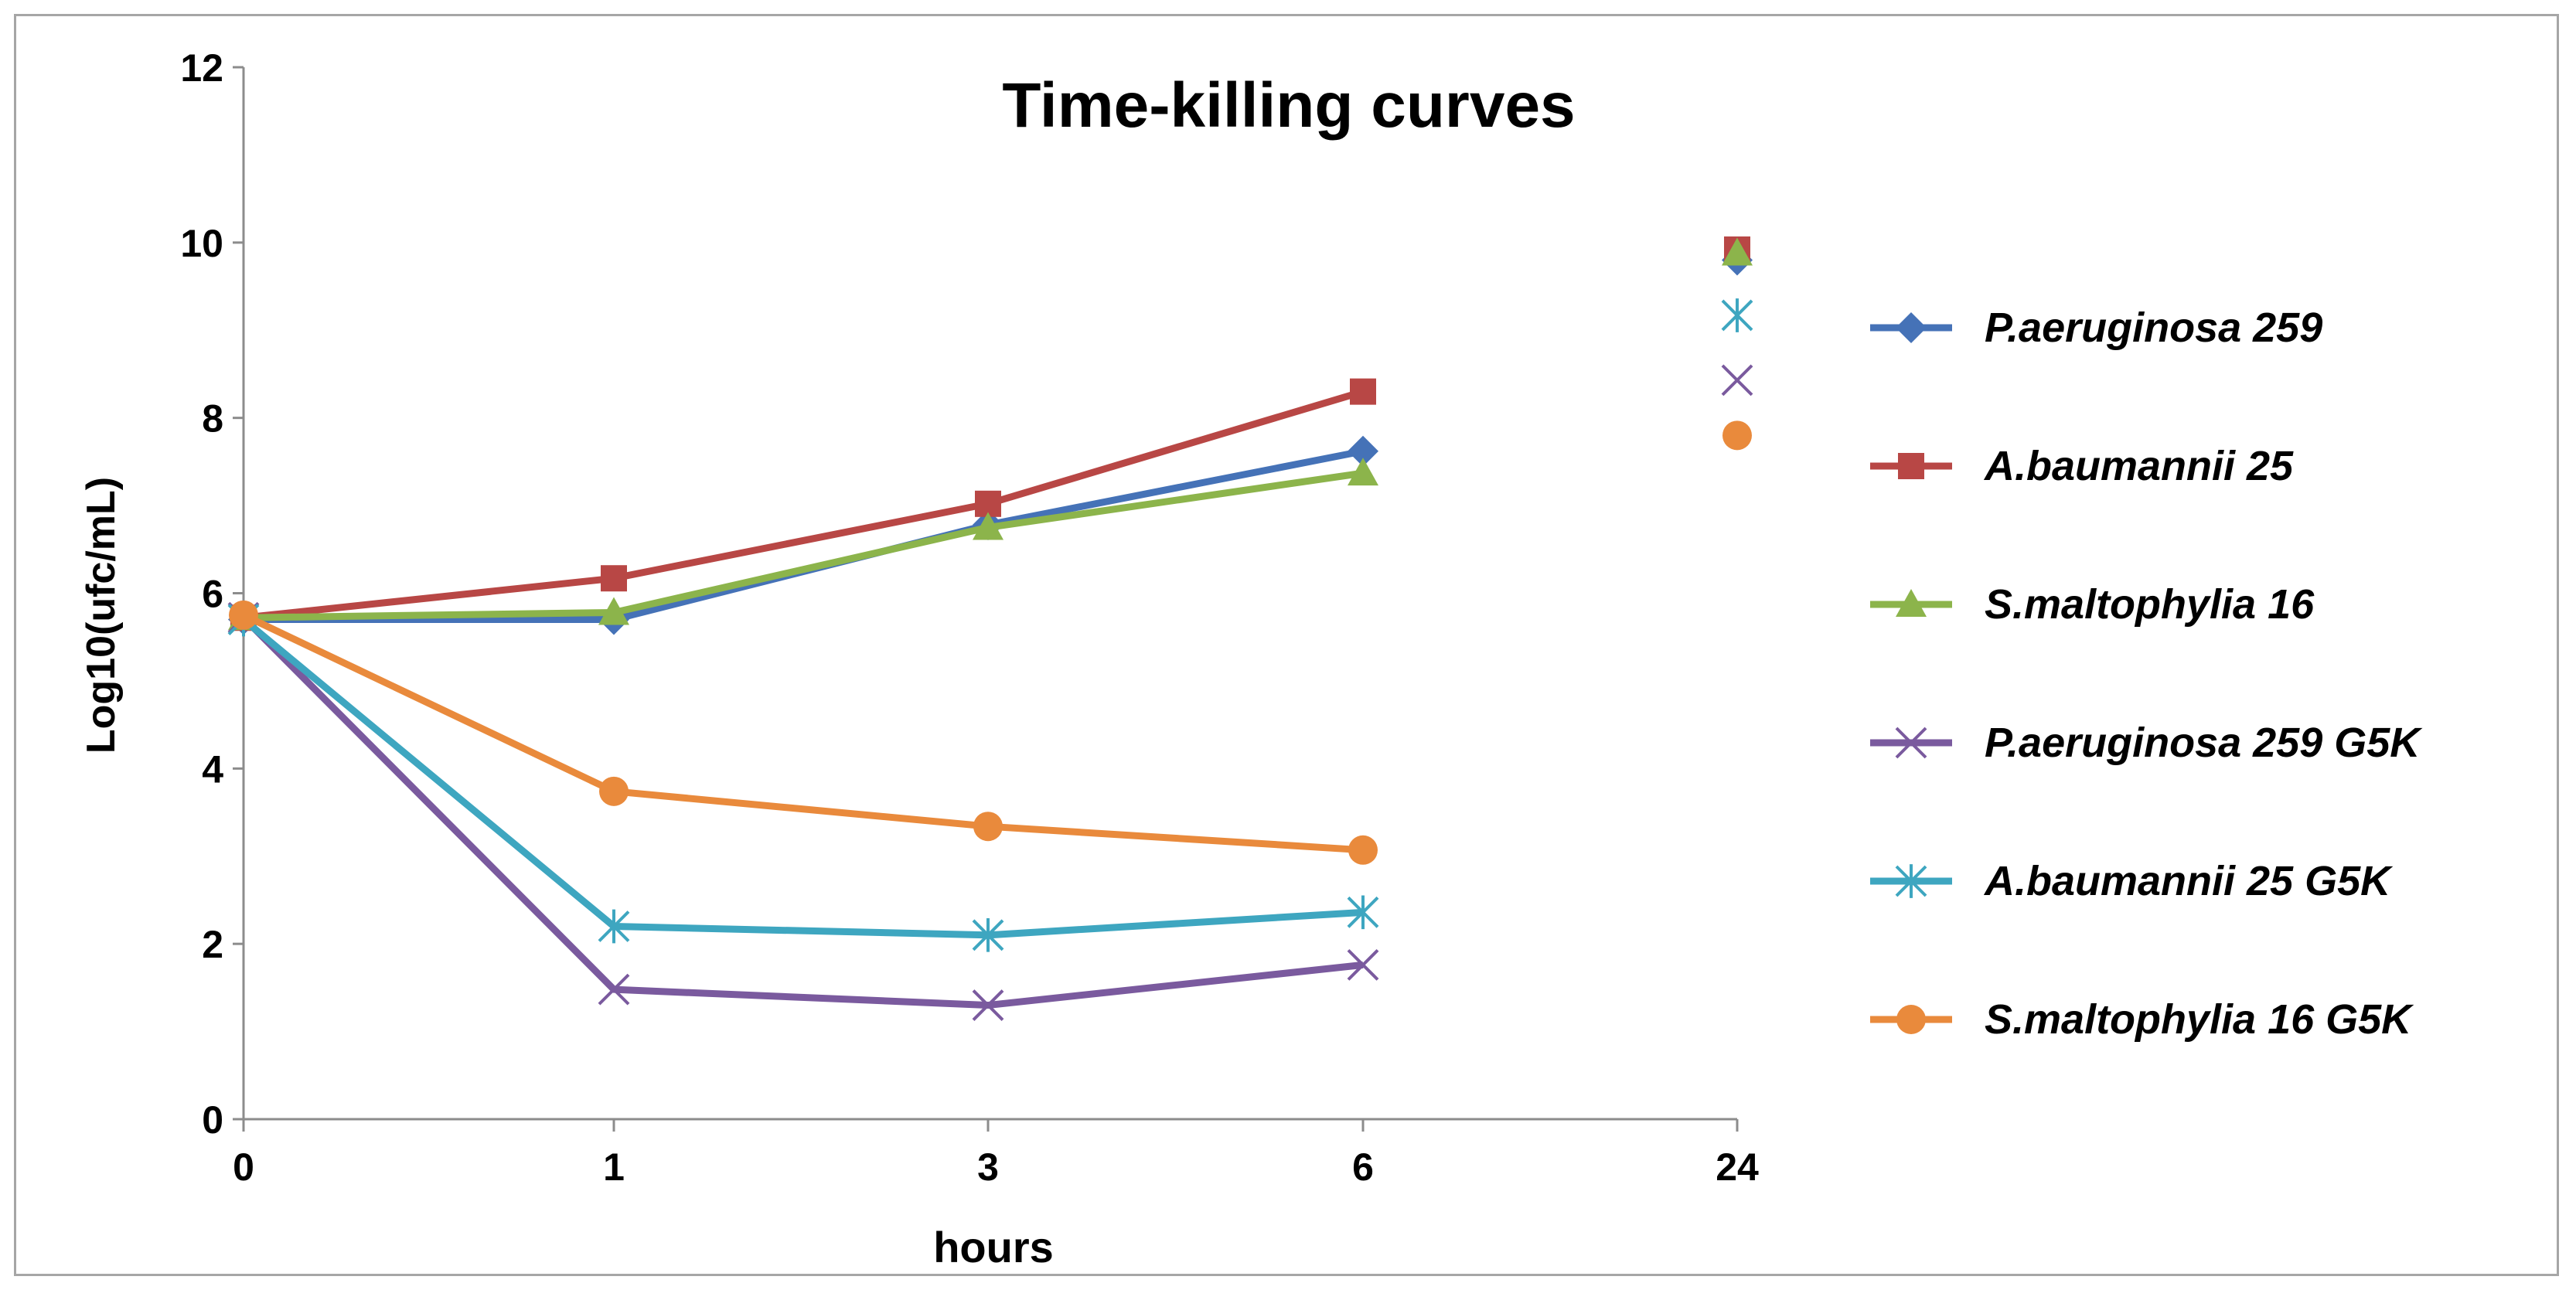 This screenshot has height=1290, width=2576. Describe the element at coordinates (1288, 105) in the screenshot. I see `chart-title: Time-killing curves` at that location.